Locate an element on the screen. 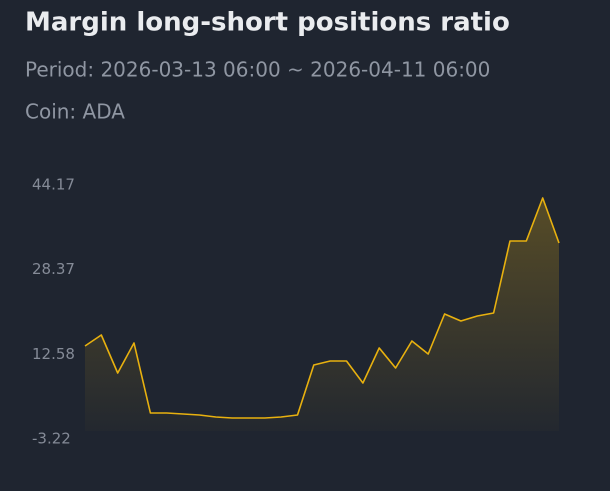  coin-label: Coin: ADA is located at coordinates (75, 112).